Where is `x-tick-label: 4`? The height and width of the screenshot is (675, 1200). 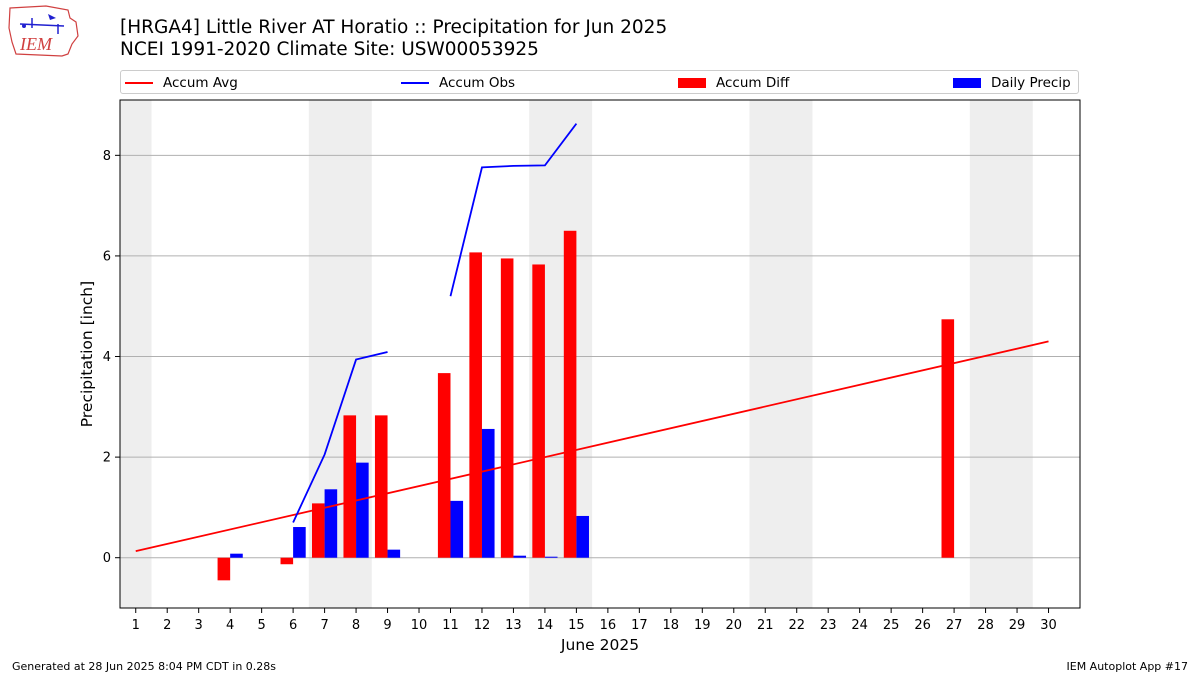 x-tick-label: 4 is located at coordinates (230, 625).